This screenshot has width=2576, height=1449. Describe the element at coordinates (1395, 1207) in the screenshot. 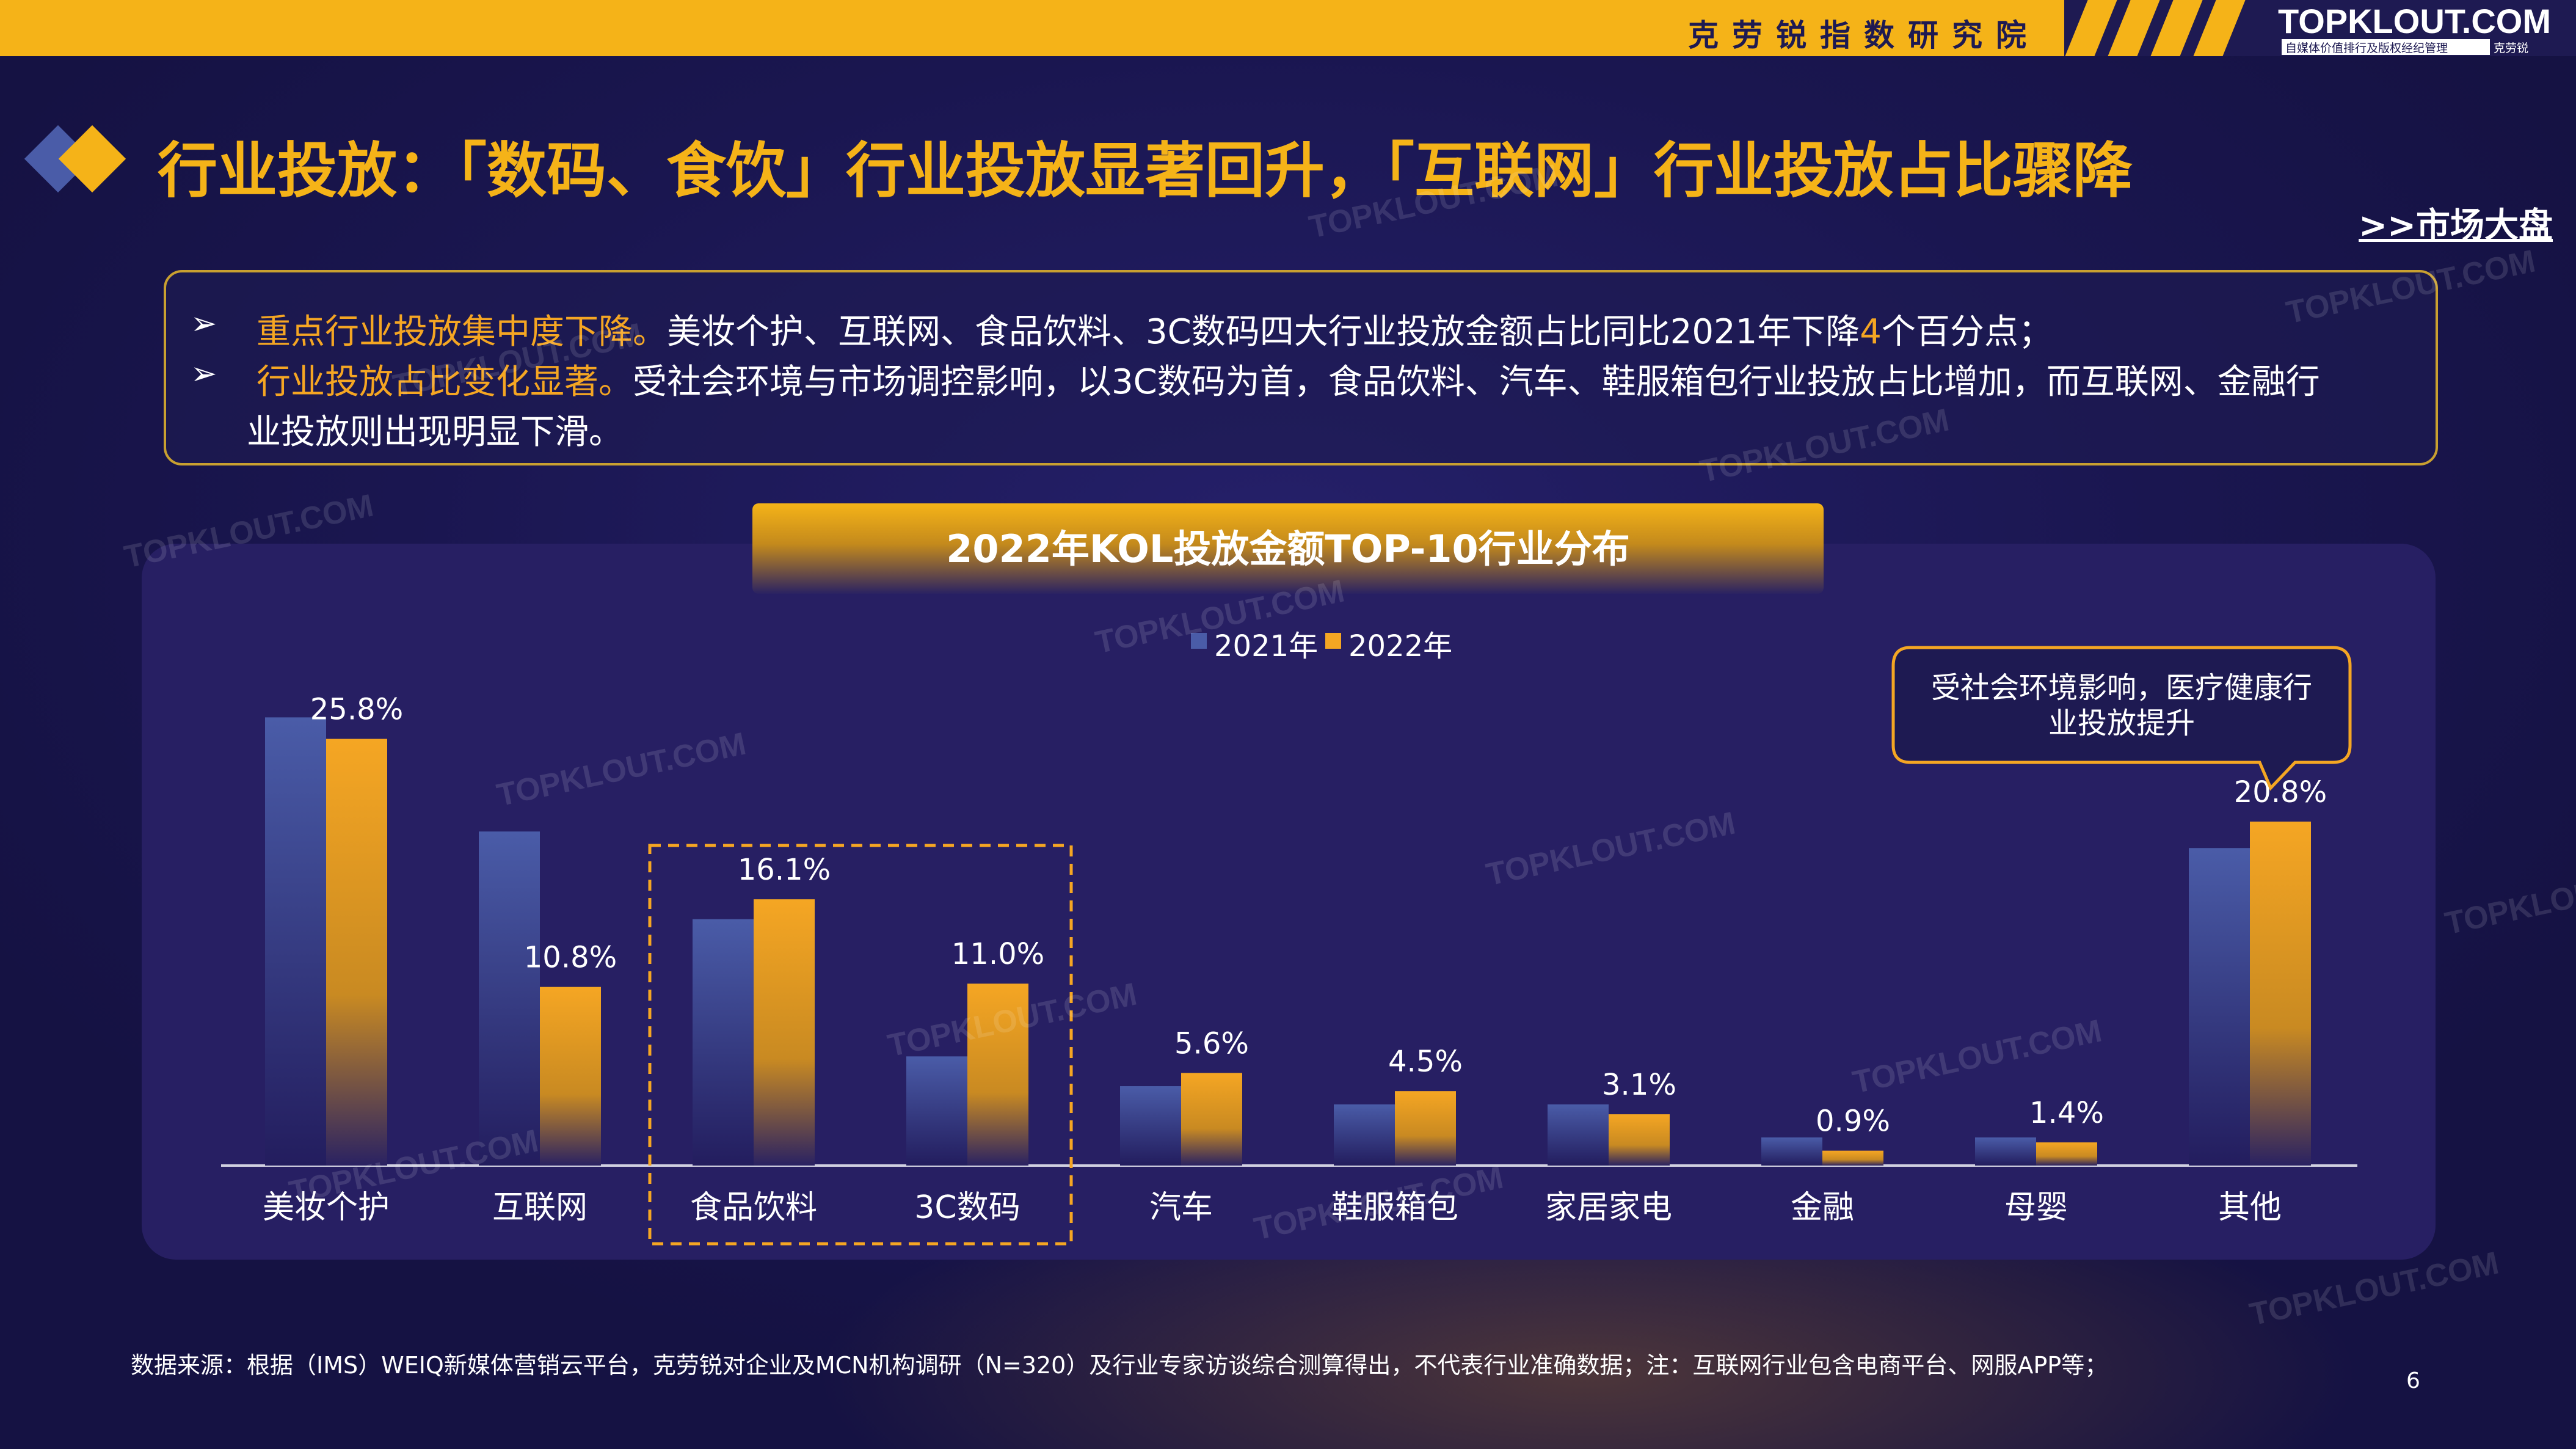

I see `category-label: 鞋服箱包` at that location.